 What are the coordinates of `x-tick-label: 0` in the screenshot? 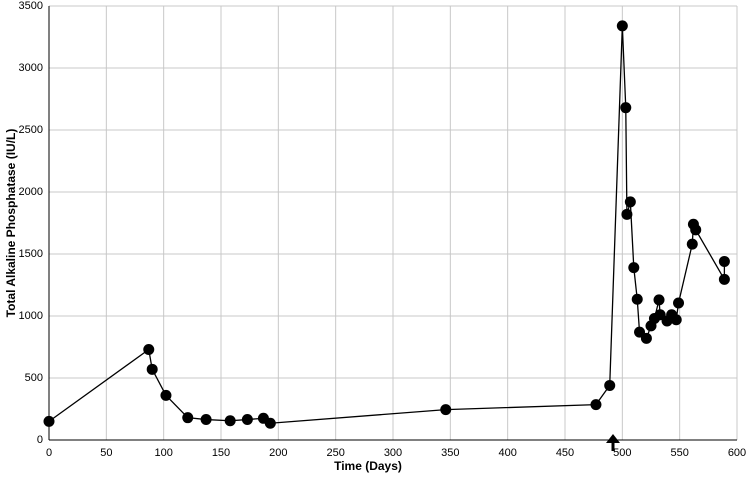 It's located at (49, 453).